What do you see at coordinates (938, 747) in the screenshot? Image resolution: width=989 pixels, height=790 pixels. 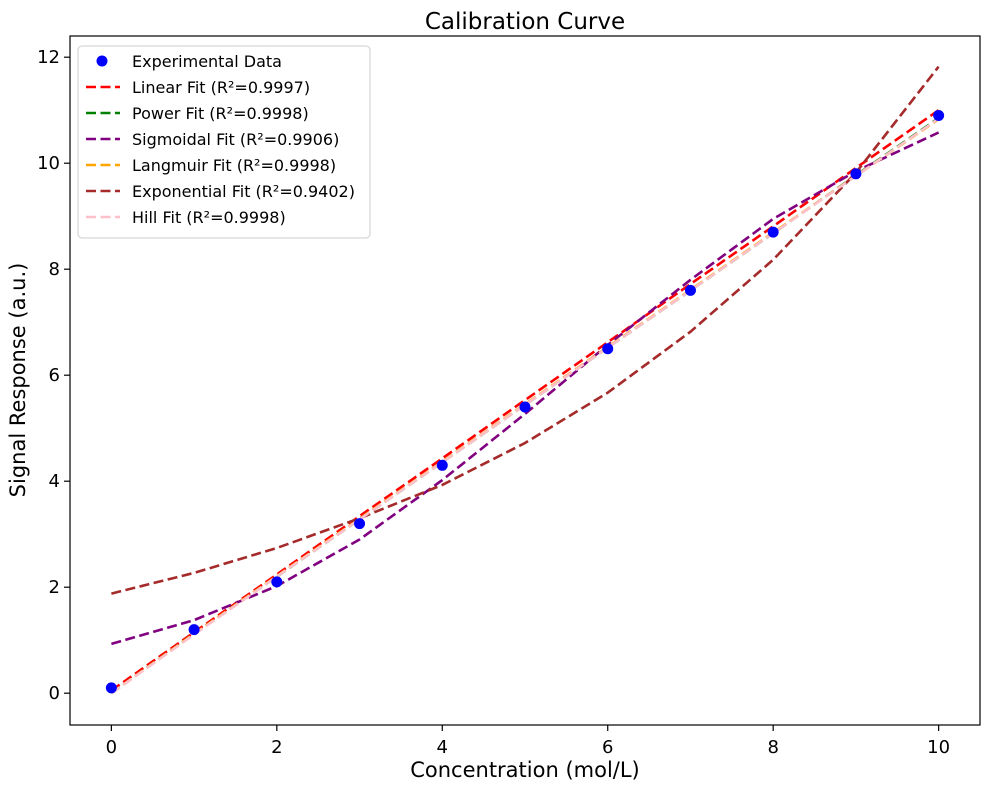 I see `x-tick-label: 10` at bounding box center [938, 747].